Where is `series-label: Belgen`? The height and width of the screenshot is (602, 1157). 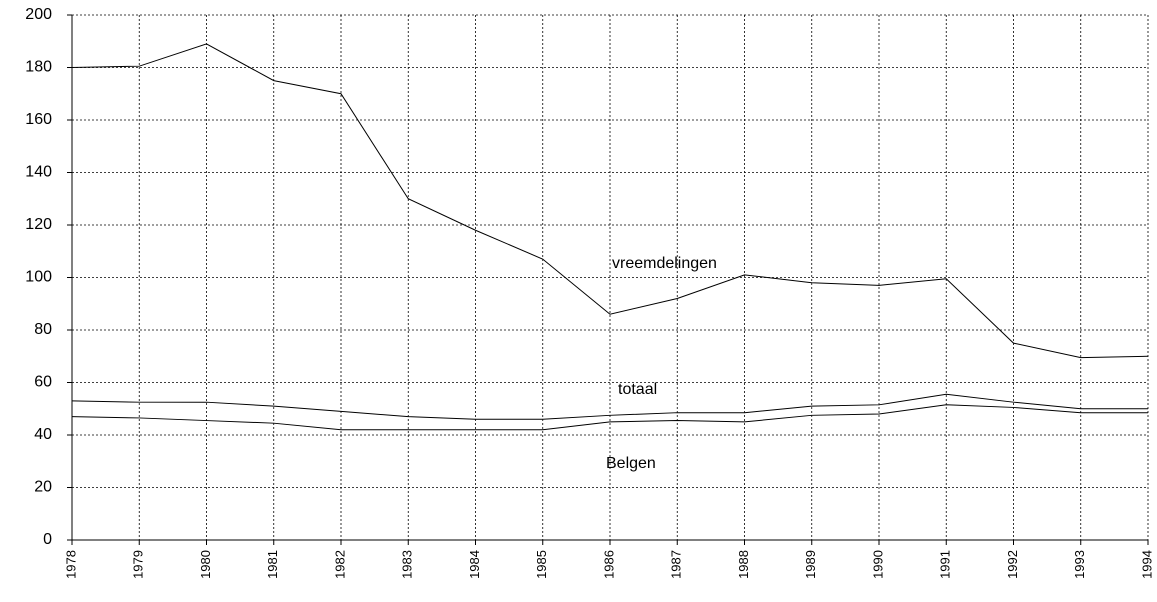
series-label: Belgen is located at coordinates (631, 463).